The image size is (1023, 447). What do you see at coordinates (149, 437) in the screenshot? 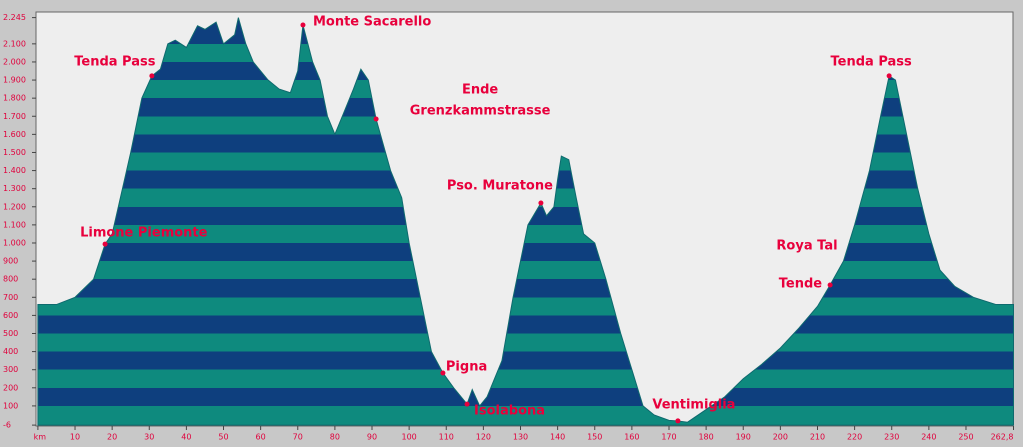
I see `x-tick-label: 30` at bounding box center [149, 437].